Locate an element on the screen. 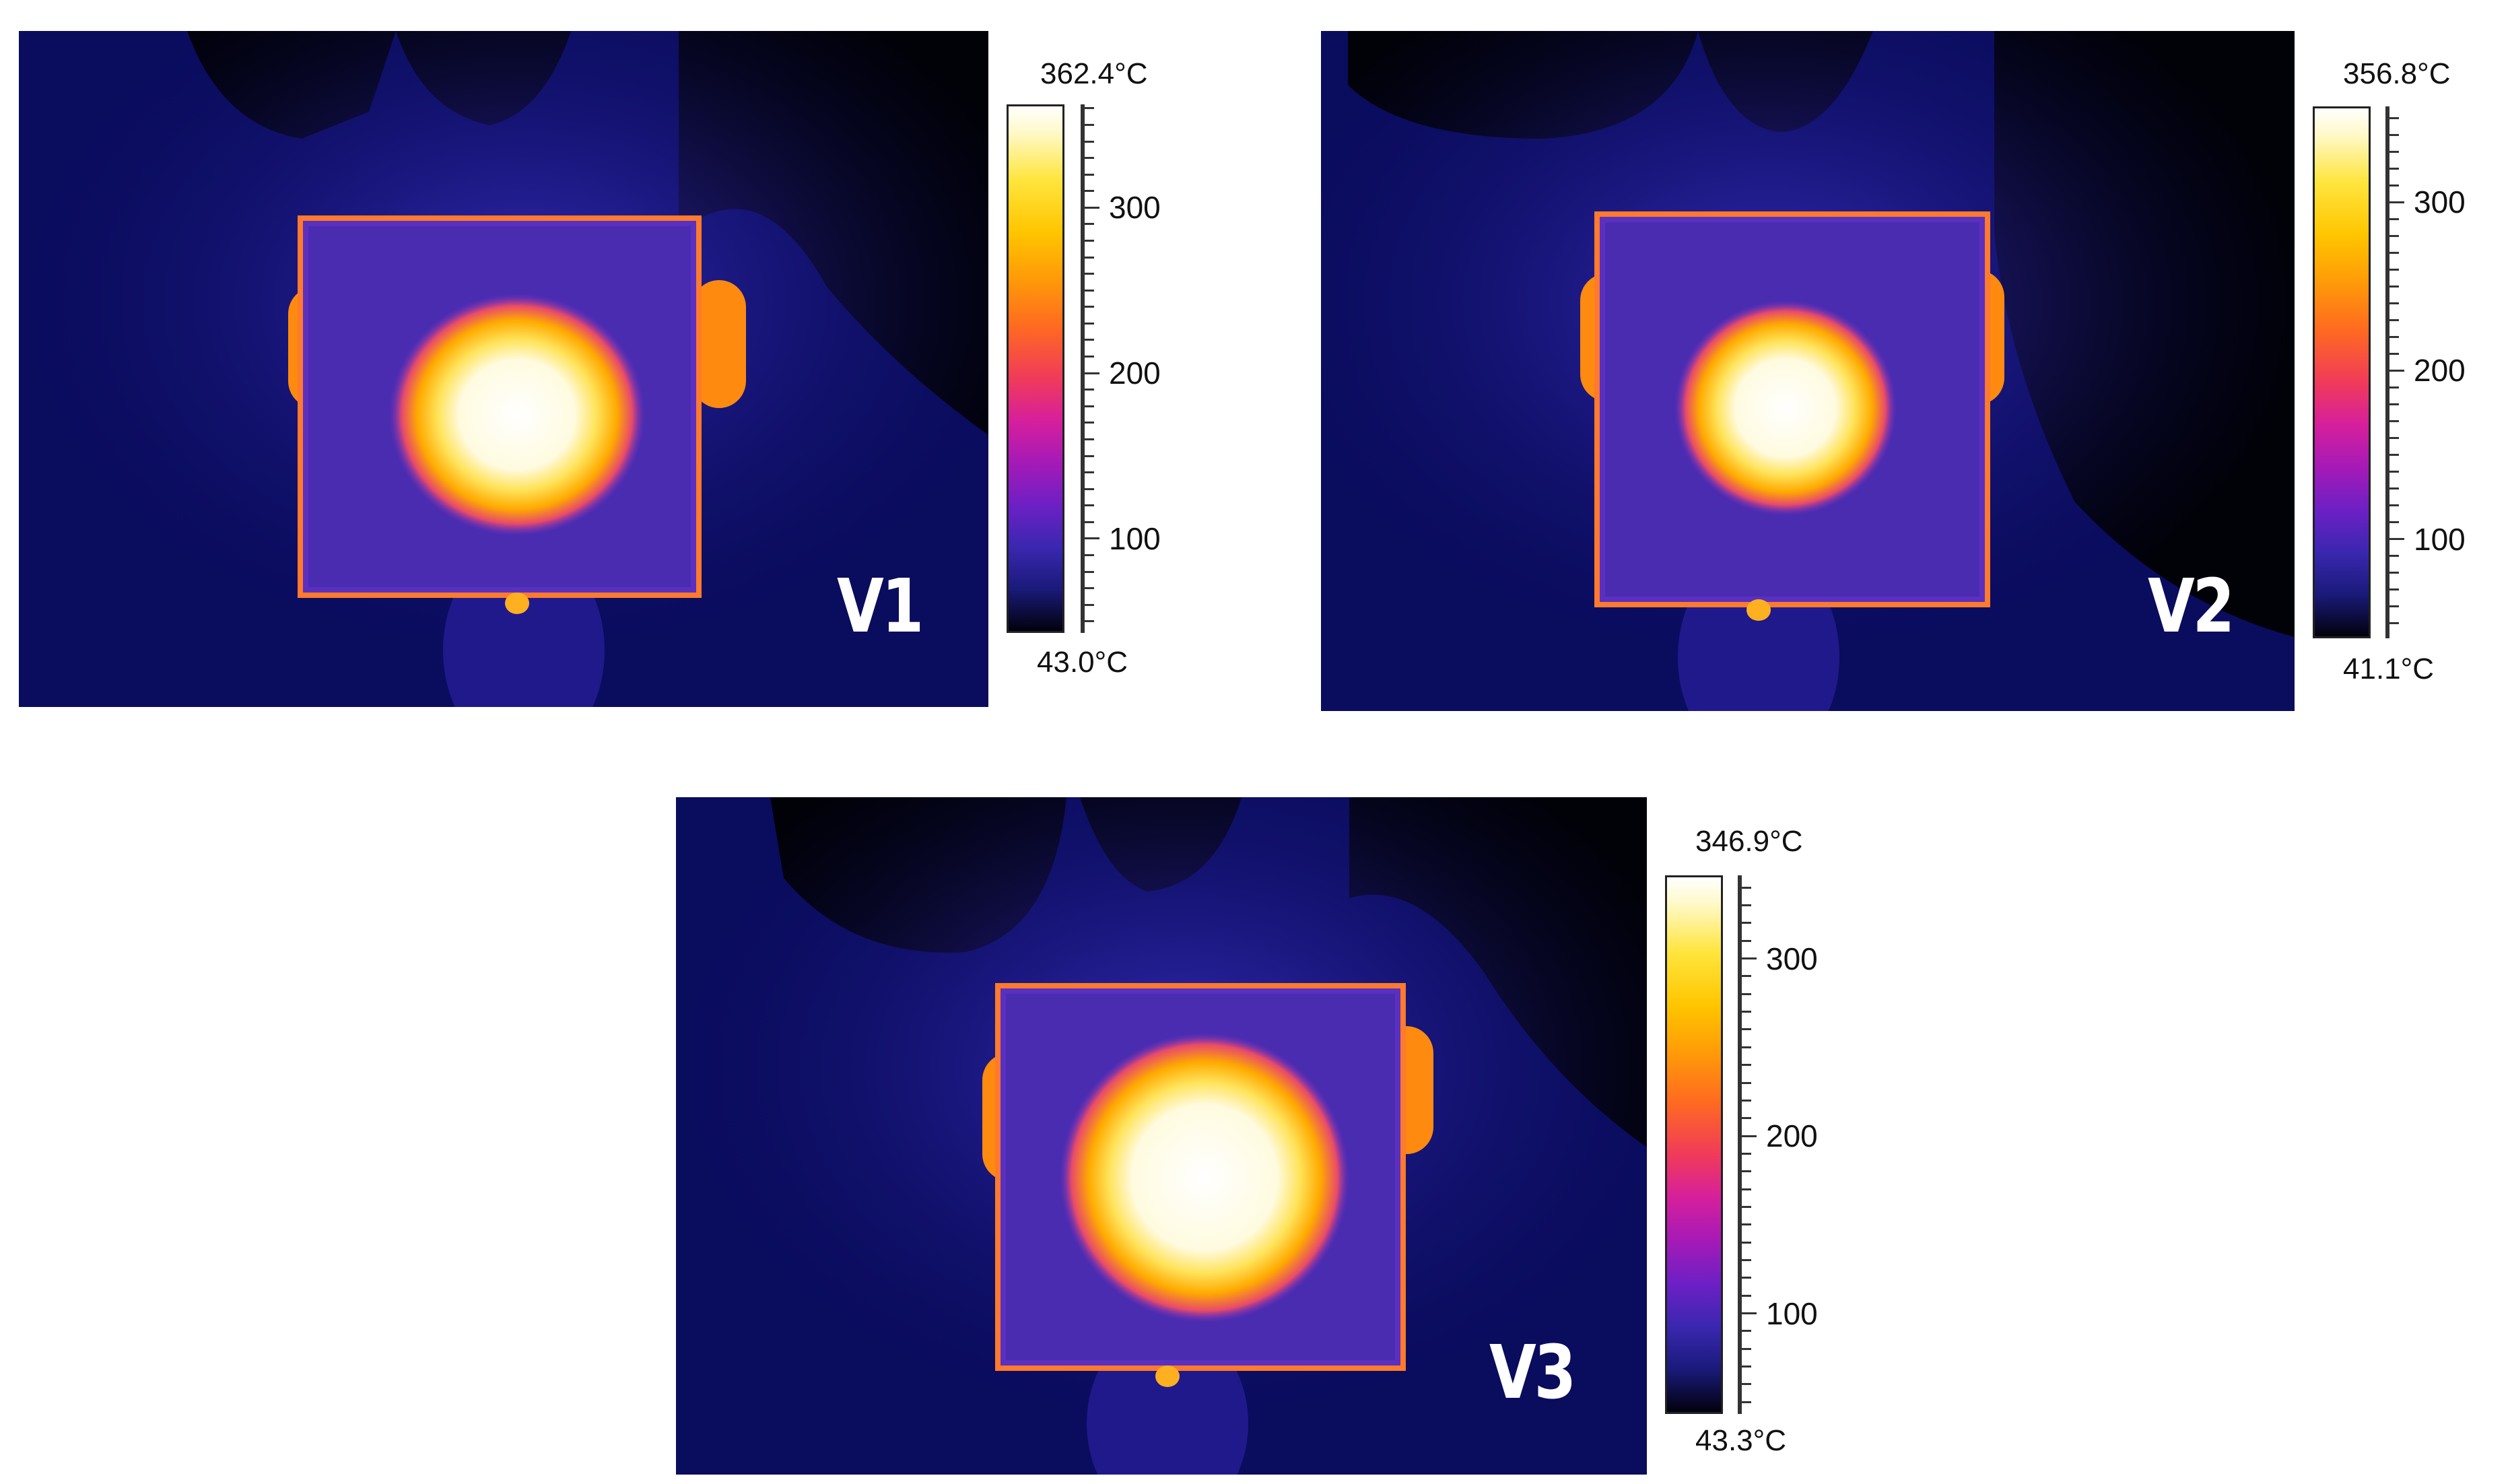 The image size is (2510, 1484). panel-label-v3: V3 is located at coordinates (1532, 1372).